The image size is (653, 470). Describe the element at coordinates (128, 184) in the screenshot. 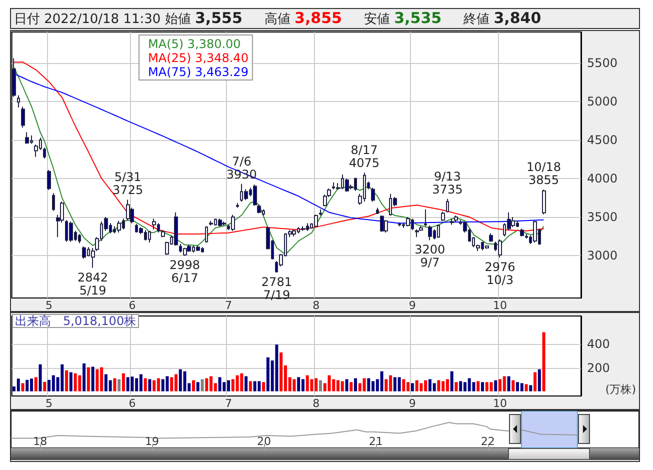

I see `annotation: 5/31 3725` at that location.